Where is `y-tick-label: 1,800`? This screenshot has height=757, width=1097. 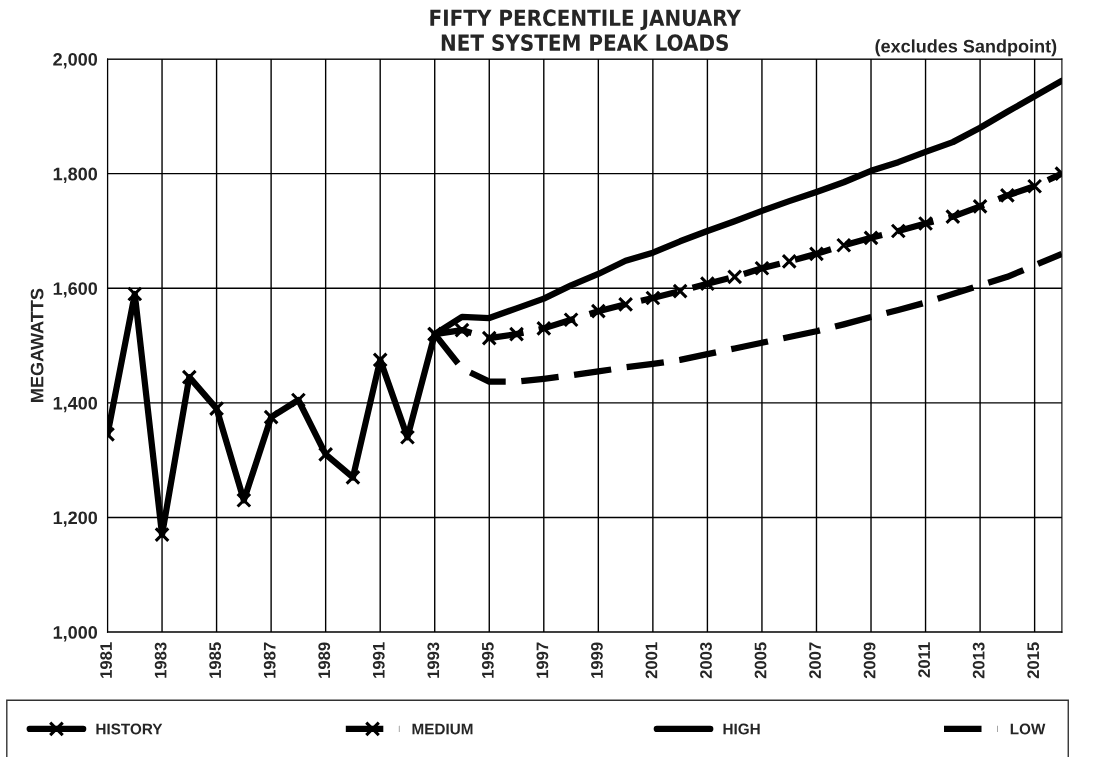 y-tick-label: 1,800 is located at coordinates (75, 175).